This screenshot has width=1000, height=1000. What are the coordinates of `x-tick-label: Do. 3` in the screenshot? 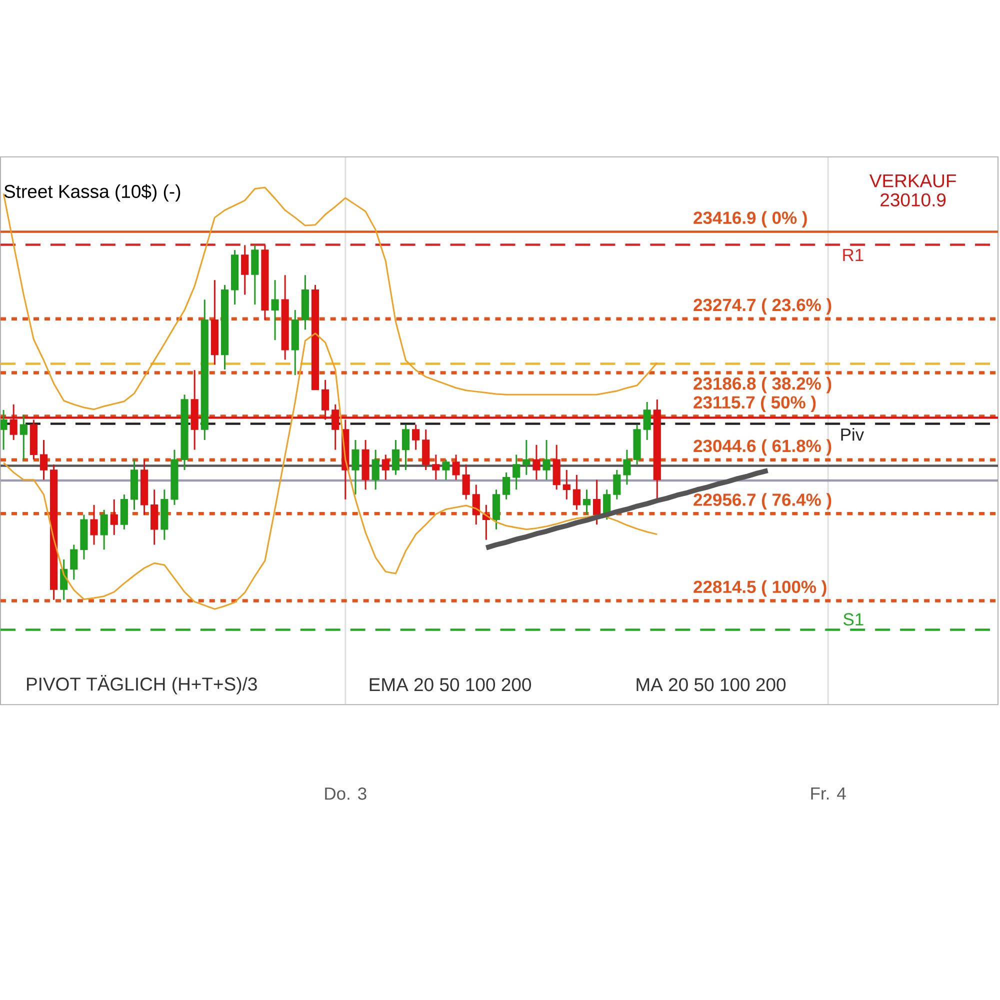 It's located at (345, 794).